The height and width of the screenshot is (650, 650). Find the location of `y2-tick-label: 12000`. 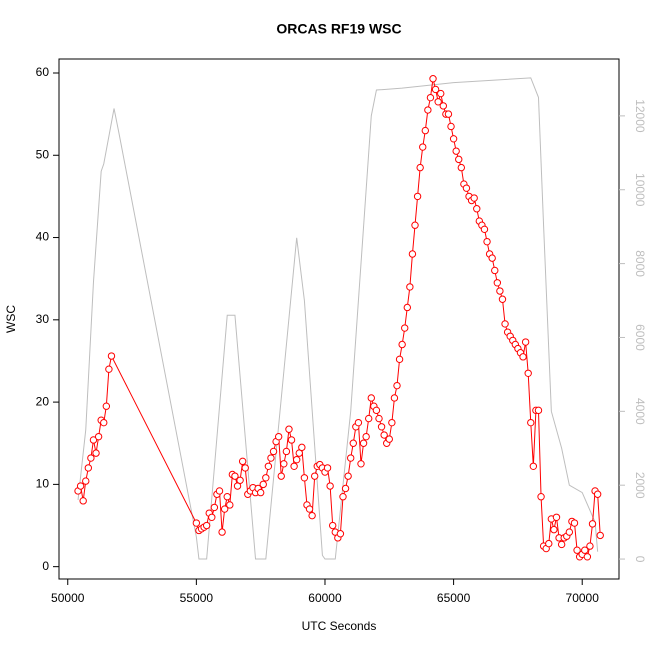

y2-tick-label: 12000 is located at coordinates (640, 116).